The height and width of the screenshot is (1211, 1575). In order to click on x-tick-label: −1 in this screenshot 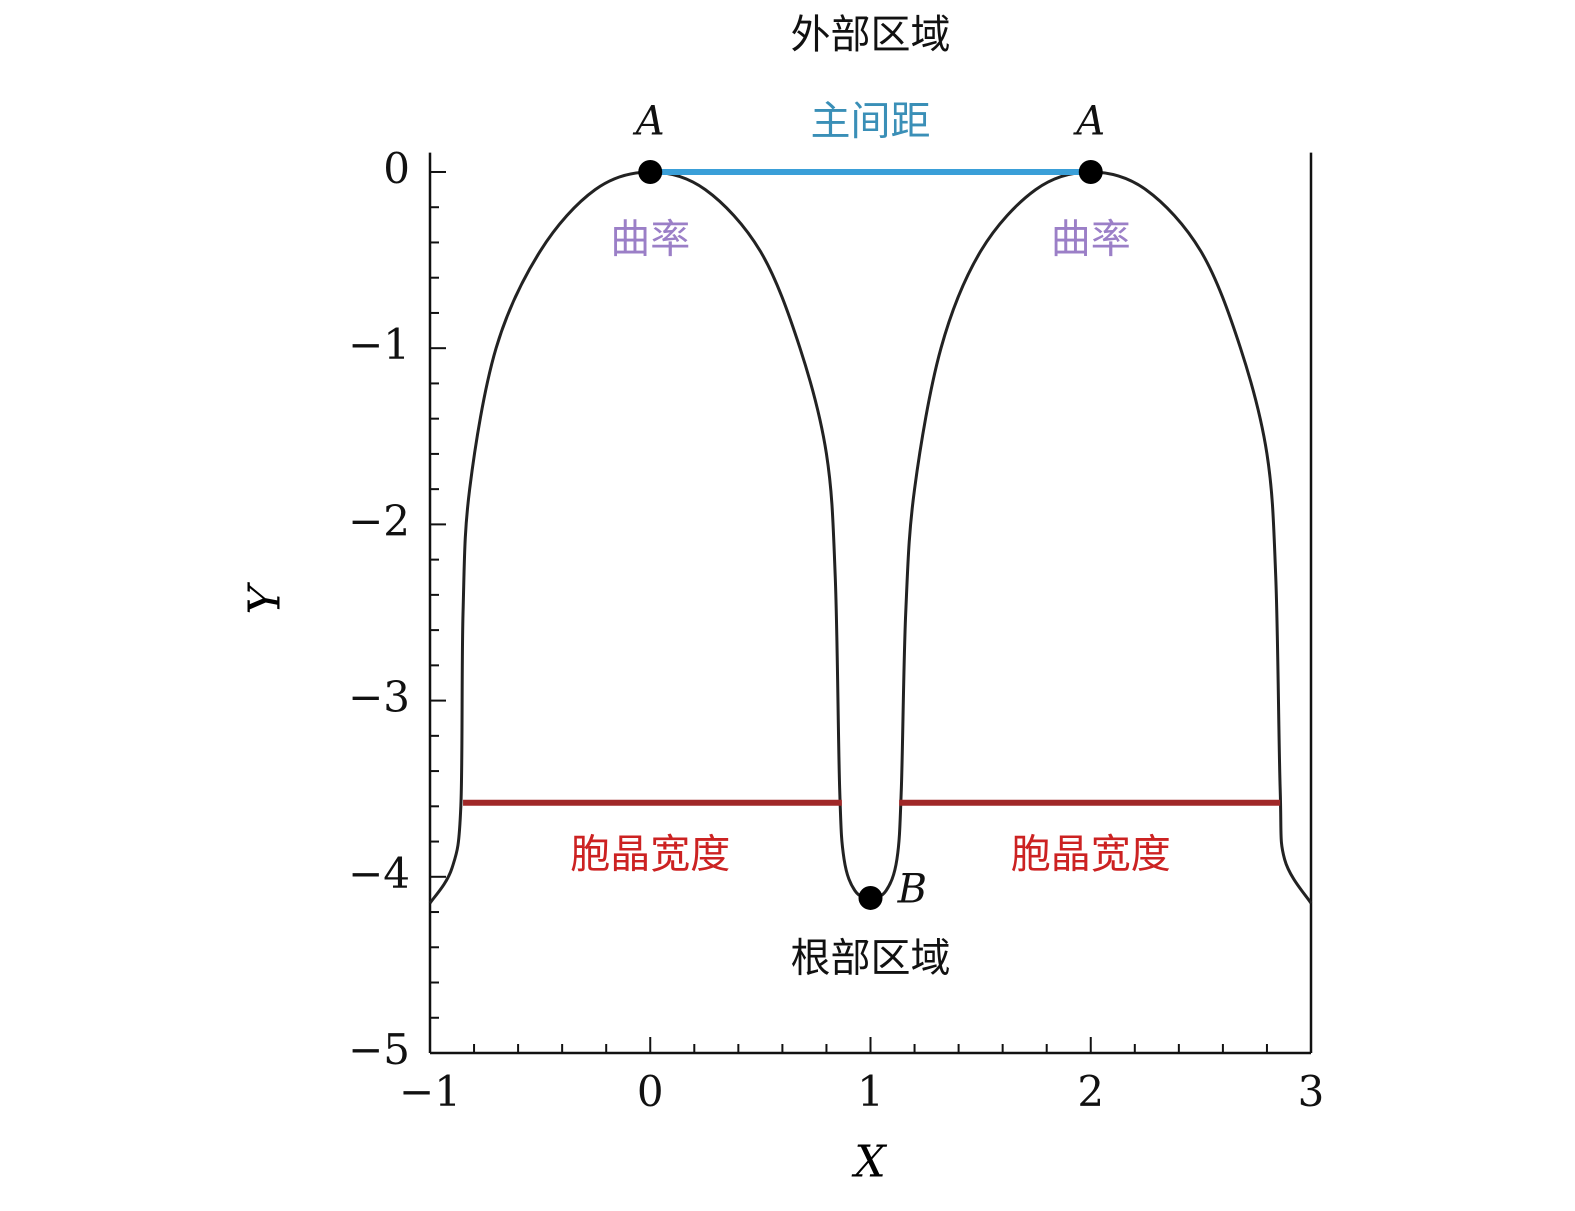, I will do `click(430, 1091)`.